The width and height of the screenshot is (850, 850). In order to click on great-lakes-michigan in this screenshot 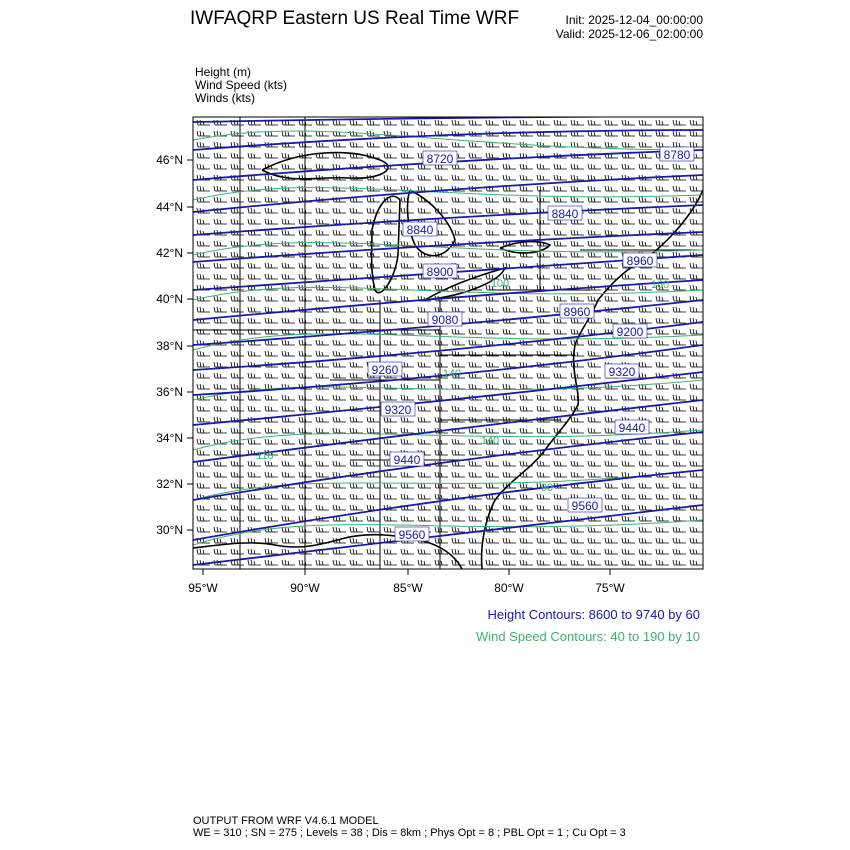, I will do `click(385, 244)`.